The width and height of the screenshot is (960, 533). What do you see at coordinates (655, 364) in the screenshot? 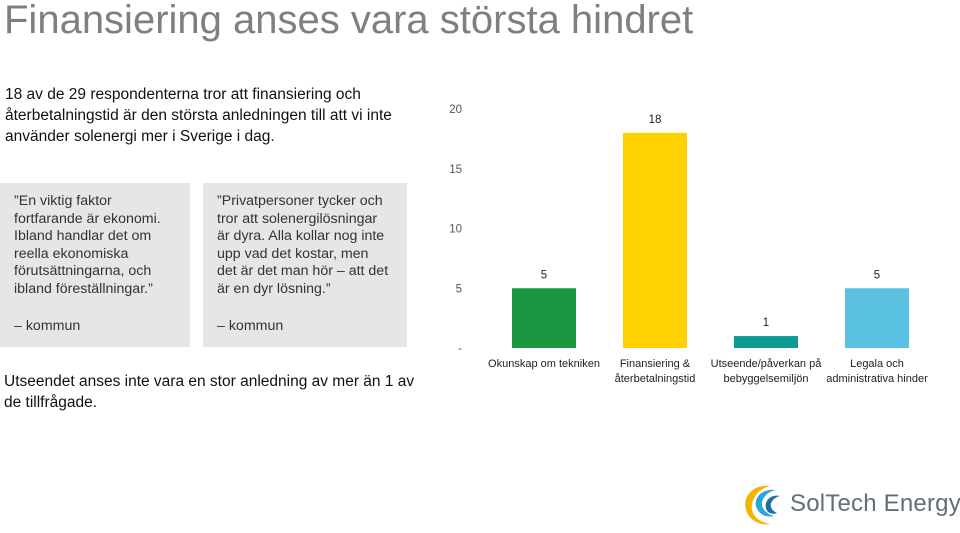
I see `x-category-label: Finansiering &` at bounding box center [655, 364].